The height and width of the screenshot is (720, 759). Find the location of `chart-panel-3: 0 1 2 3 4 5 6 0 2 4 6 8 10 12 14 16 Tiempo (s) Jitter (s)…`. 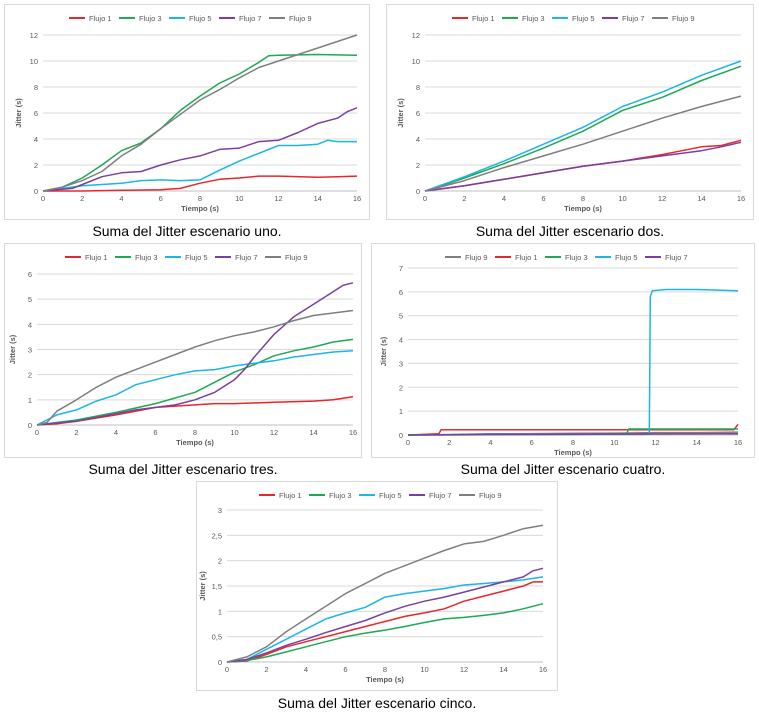

chart-panel-3: 0 1 2 3 4 5 6 0 2 4 6 8 10 12 14 16 Tiempo (s) Jitter (s)… is located at coordinates (183, 350).